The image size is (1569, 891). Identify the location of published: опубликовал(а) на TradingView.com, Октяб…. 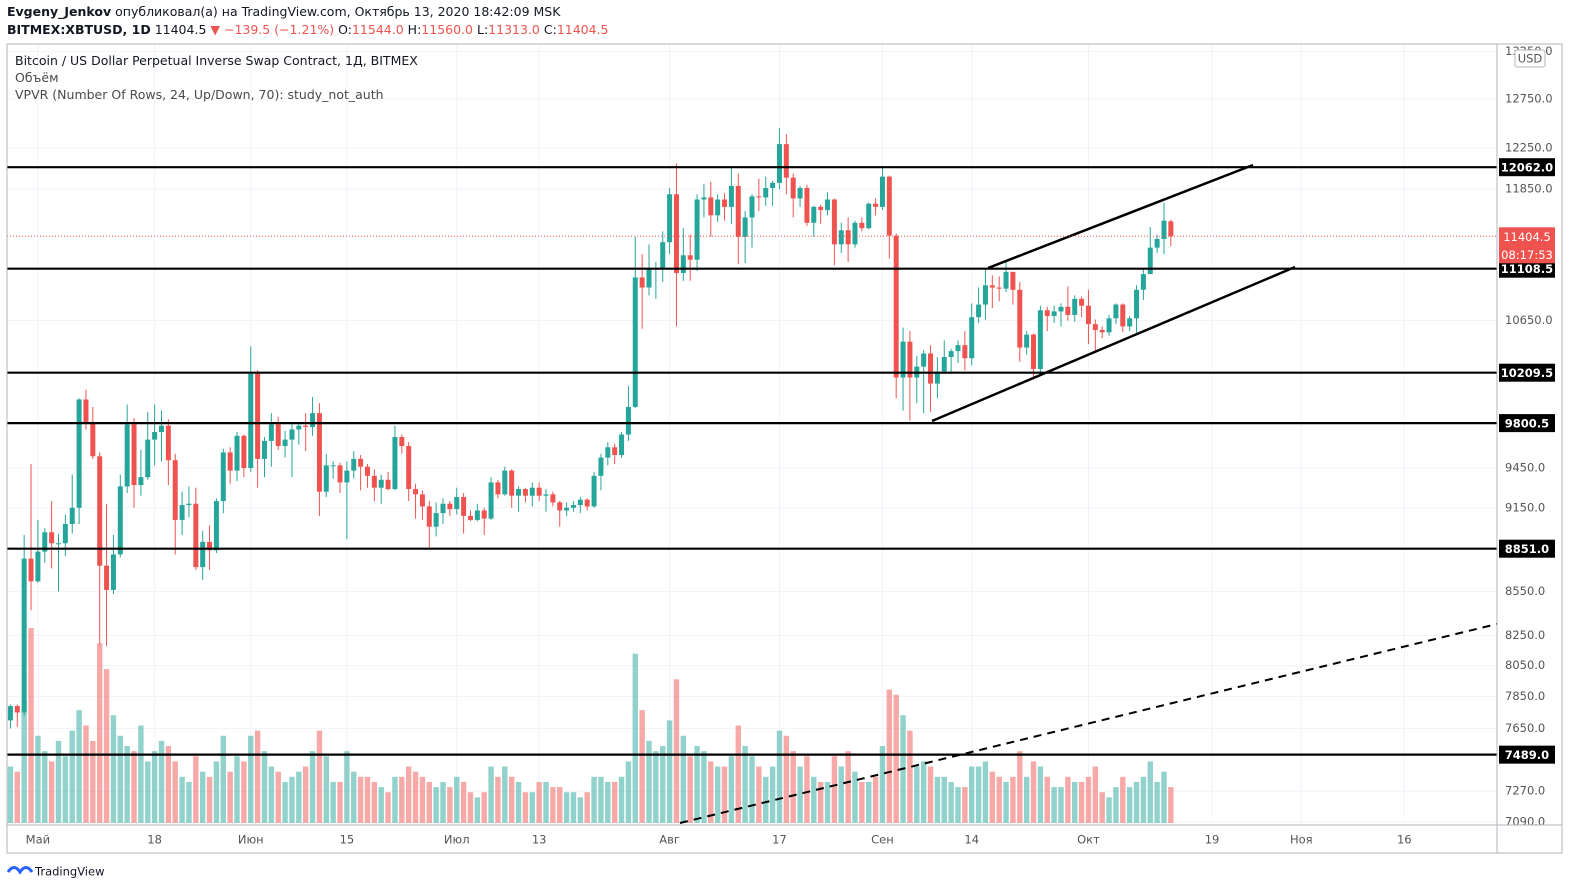
(338, 11).